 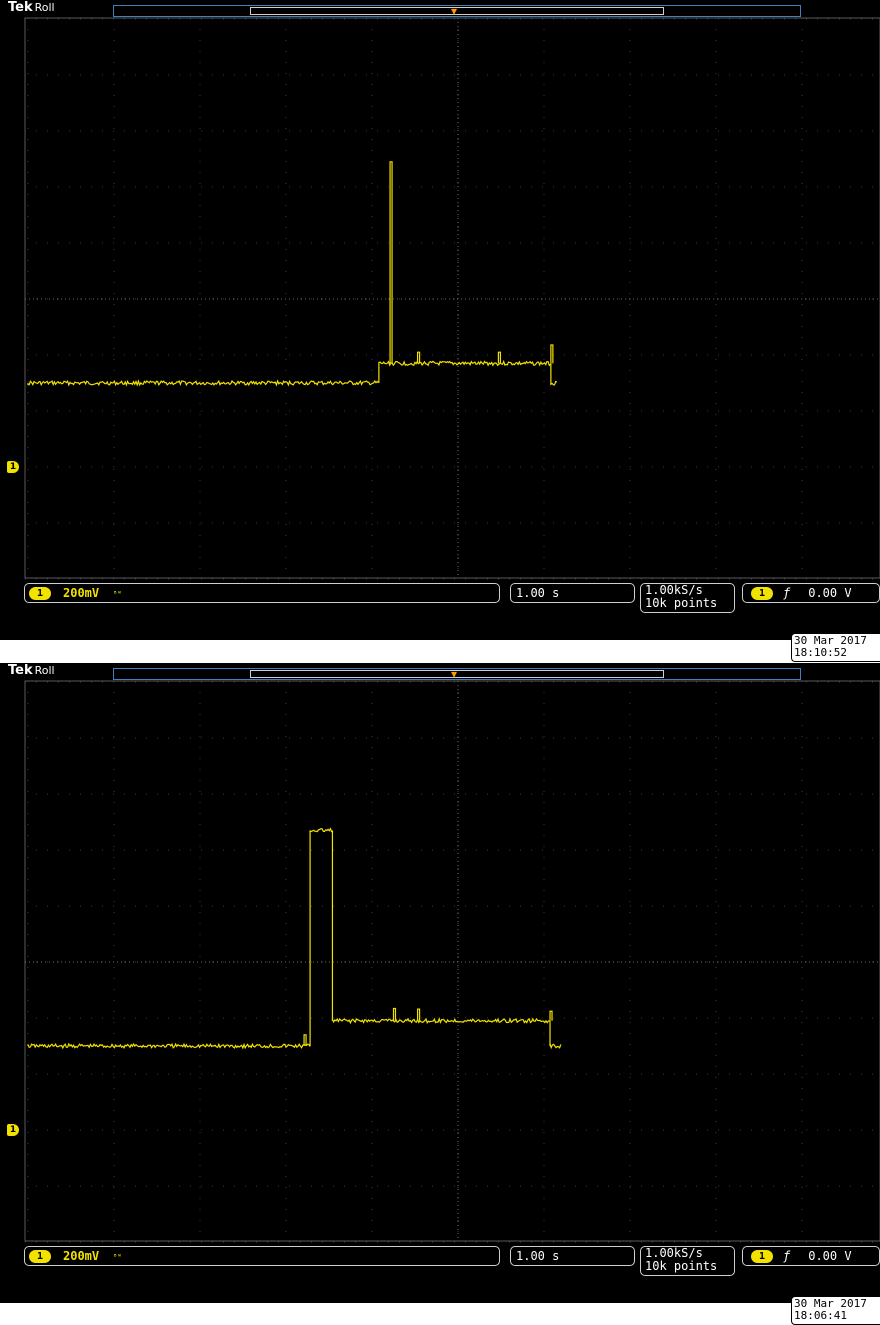 What do you see at coordinates (820, 652) in the screenshot?
I see `time-label: 18:10:52` at bounding box center [820, 652].